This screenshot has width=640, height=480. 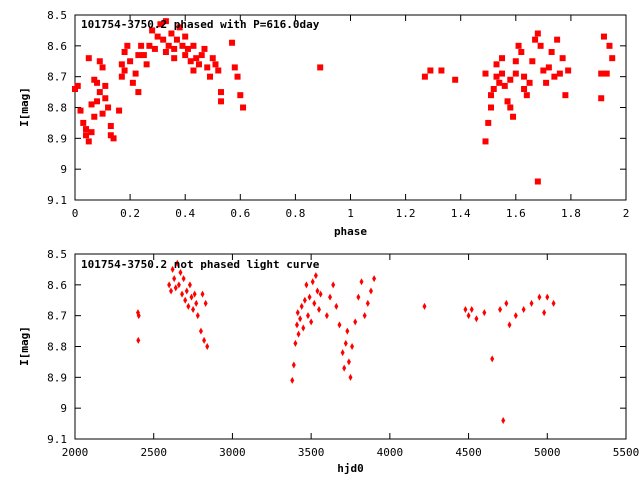 What do you see at coordinates (24, 346) in the screenshot?
I see `y-axis-label: I[mag]` at bounding box center [24, 346].